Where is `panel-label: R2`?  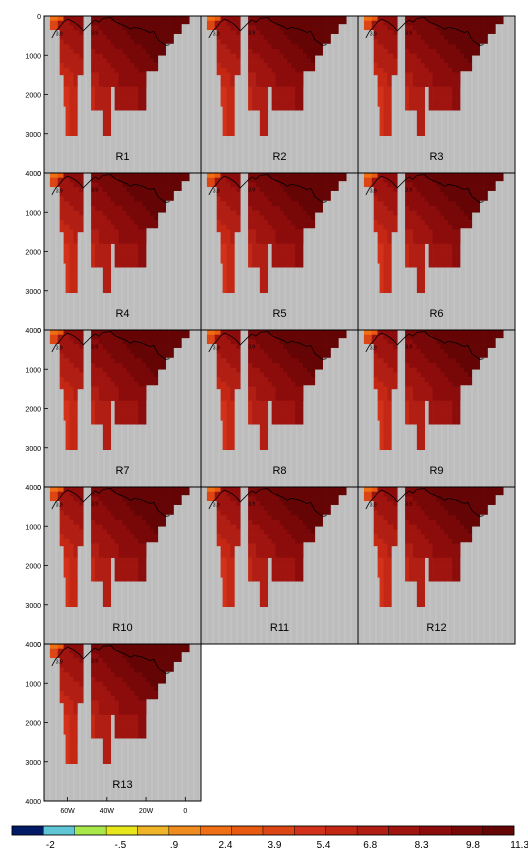 panel-label: R2 is located at coordinates (279, 157).